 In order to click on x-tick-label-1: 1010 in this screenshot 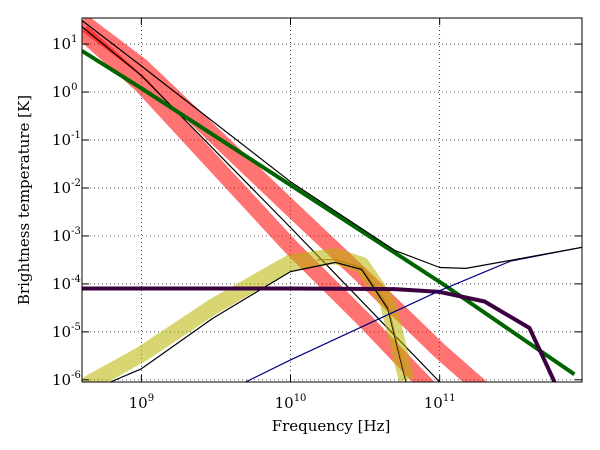, I will do `click(291, 402)`.